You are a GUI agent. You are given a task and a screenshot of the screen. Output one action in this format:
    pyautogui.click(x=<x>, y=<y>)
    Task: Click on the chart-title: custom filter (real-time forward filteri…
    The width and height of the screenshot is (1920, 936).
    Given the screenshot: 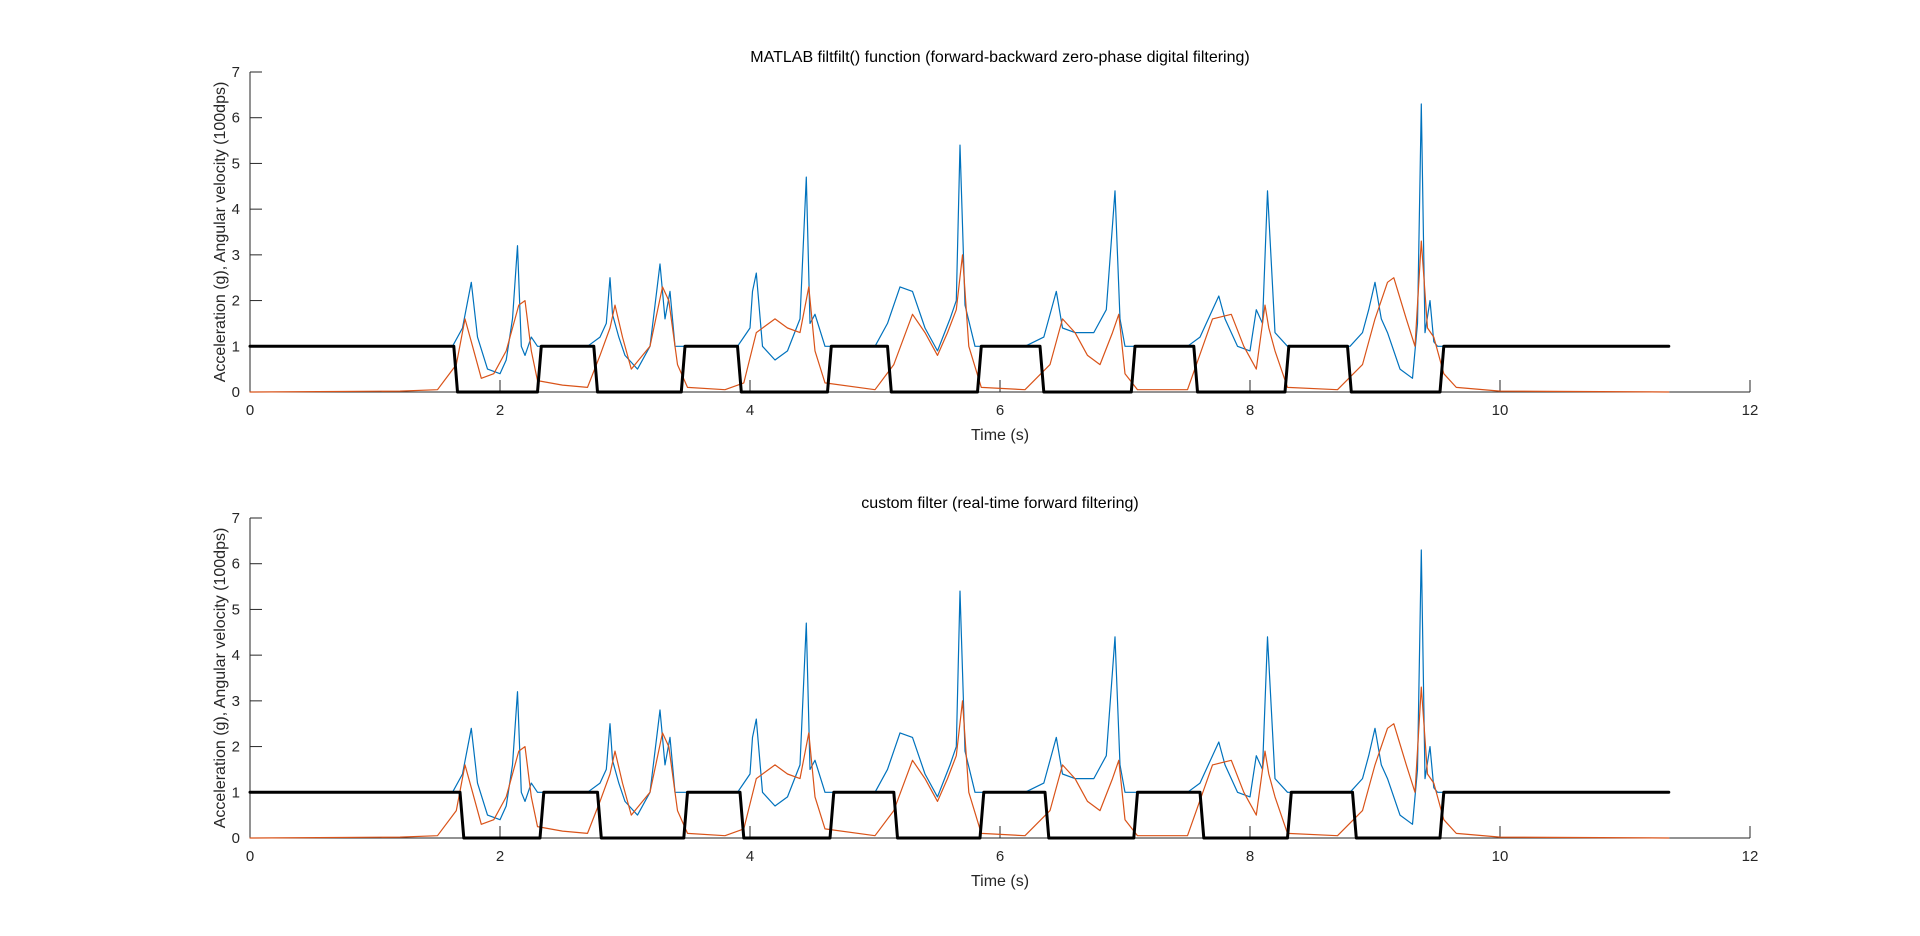 What is the action you would take?
    pyautogui.click(x=999, y=503)
    